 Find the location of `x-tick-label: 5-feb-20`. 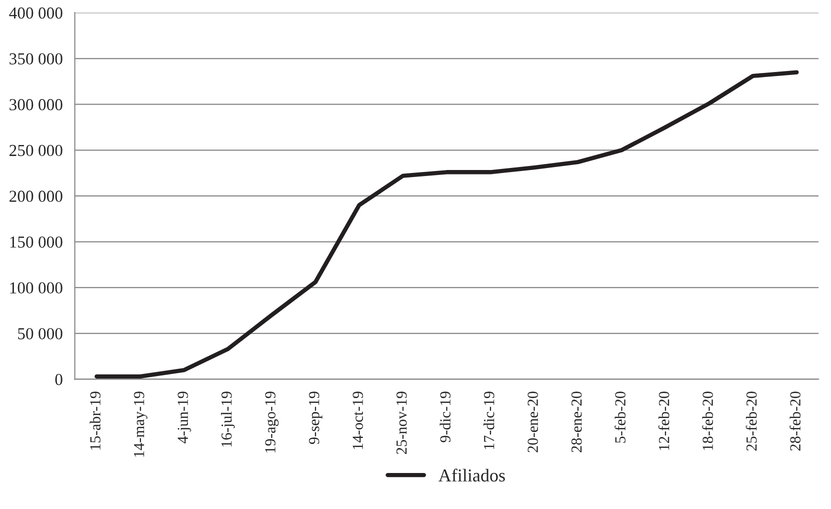

x-tick-label: 5-feb-20 is located at coordinates (620, 417).